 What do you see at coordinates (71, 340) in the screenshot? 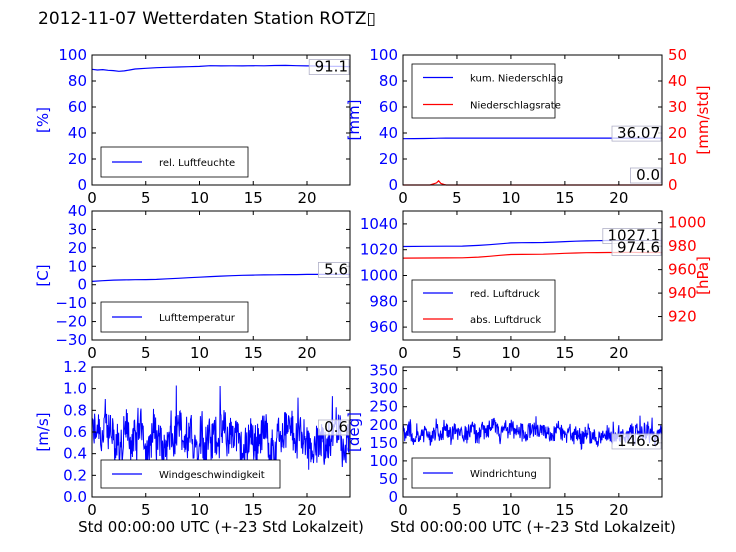
I see `temperature-ytick-label: −30` at bounding box center [71, 340].